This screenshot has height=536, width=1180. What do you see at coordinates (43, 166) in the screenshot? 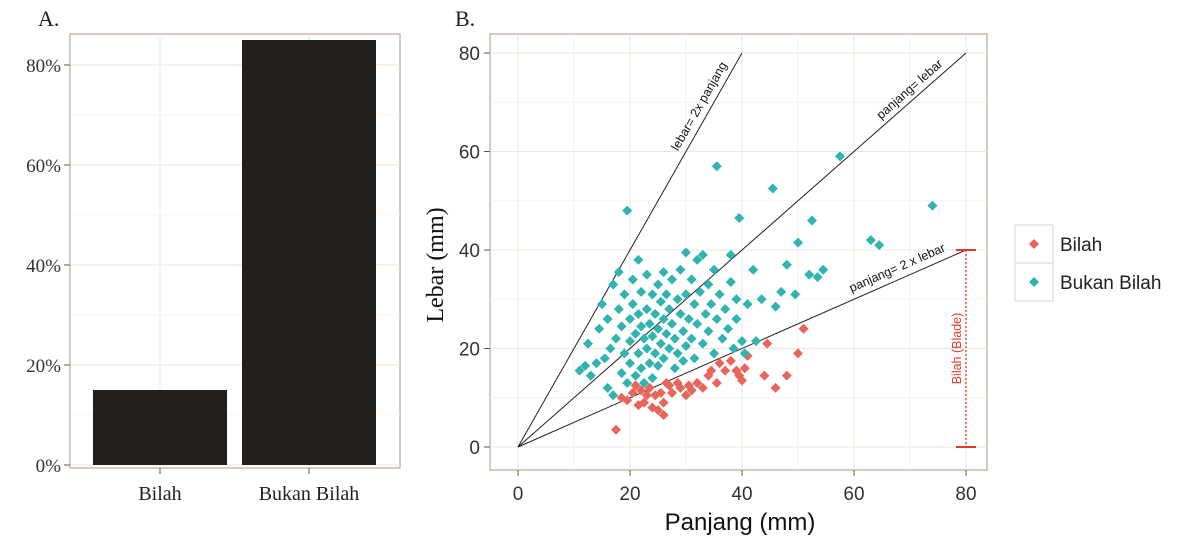
I see `y-tick-label: 60%` at bounding box center [43, 166].